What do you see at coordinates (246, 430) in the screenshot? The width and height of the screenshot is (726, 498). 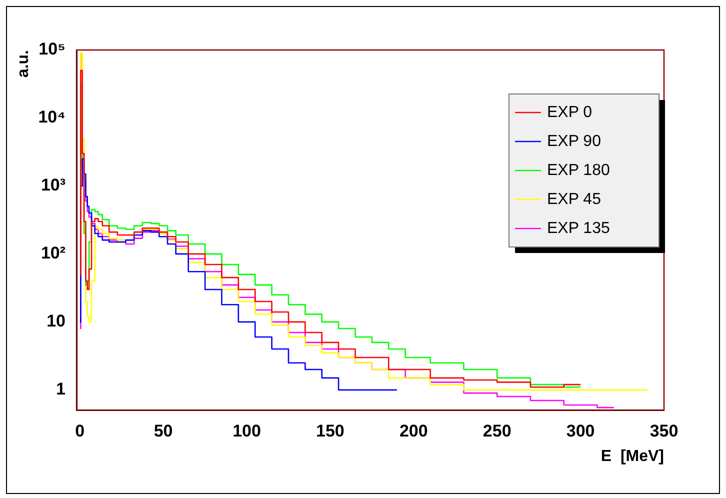 I see `x-tick-label: 100` at bounding box center [246, 430].